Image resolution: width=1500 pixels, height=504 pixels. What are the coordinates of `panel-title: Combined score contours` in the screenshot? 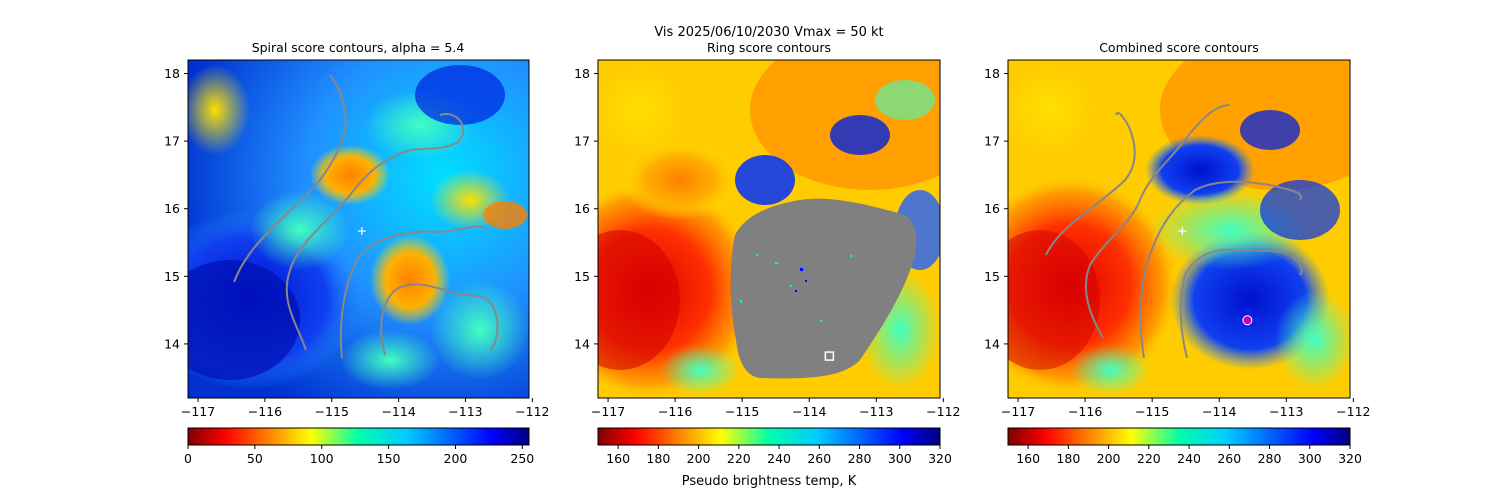 It's located at (1179, 47).